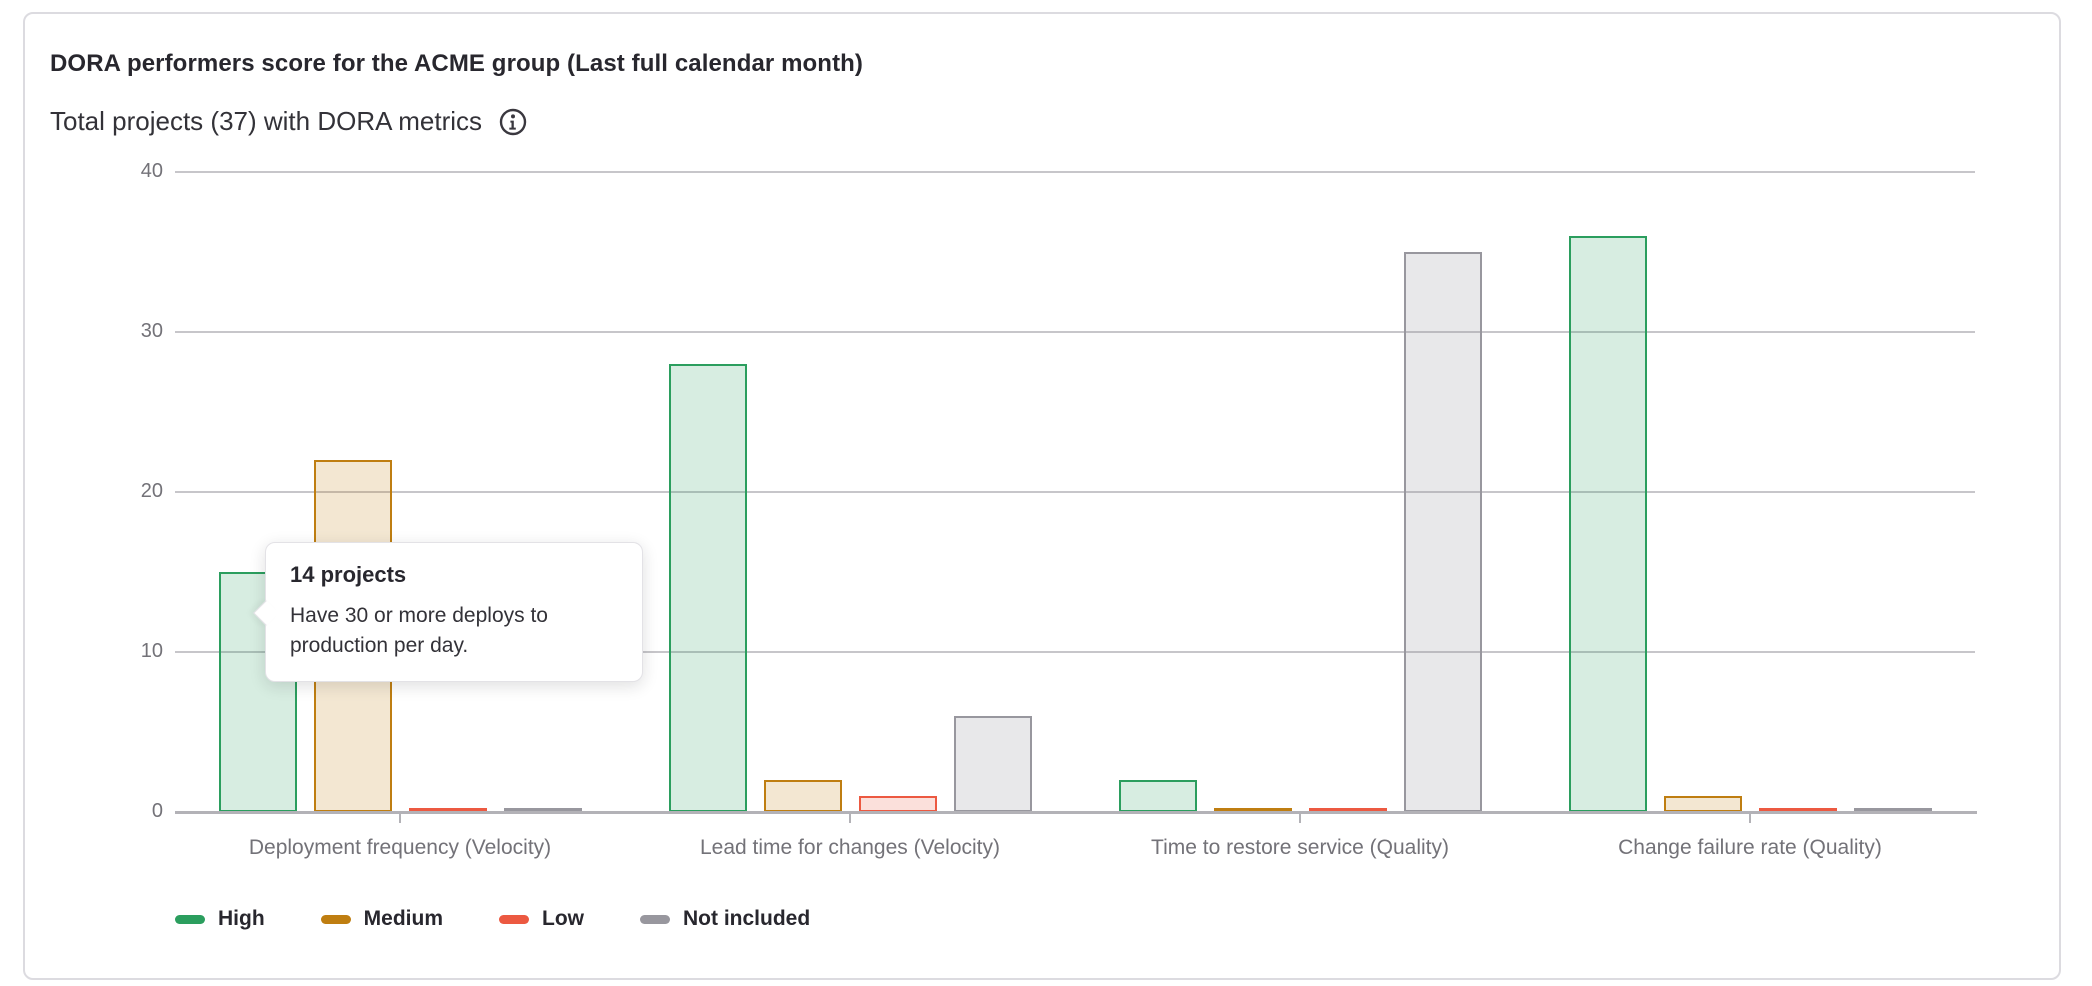  Describe the element at coordinates (151, 331) in the screenshot. I see `y-axis-label-30: 30` at that location.